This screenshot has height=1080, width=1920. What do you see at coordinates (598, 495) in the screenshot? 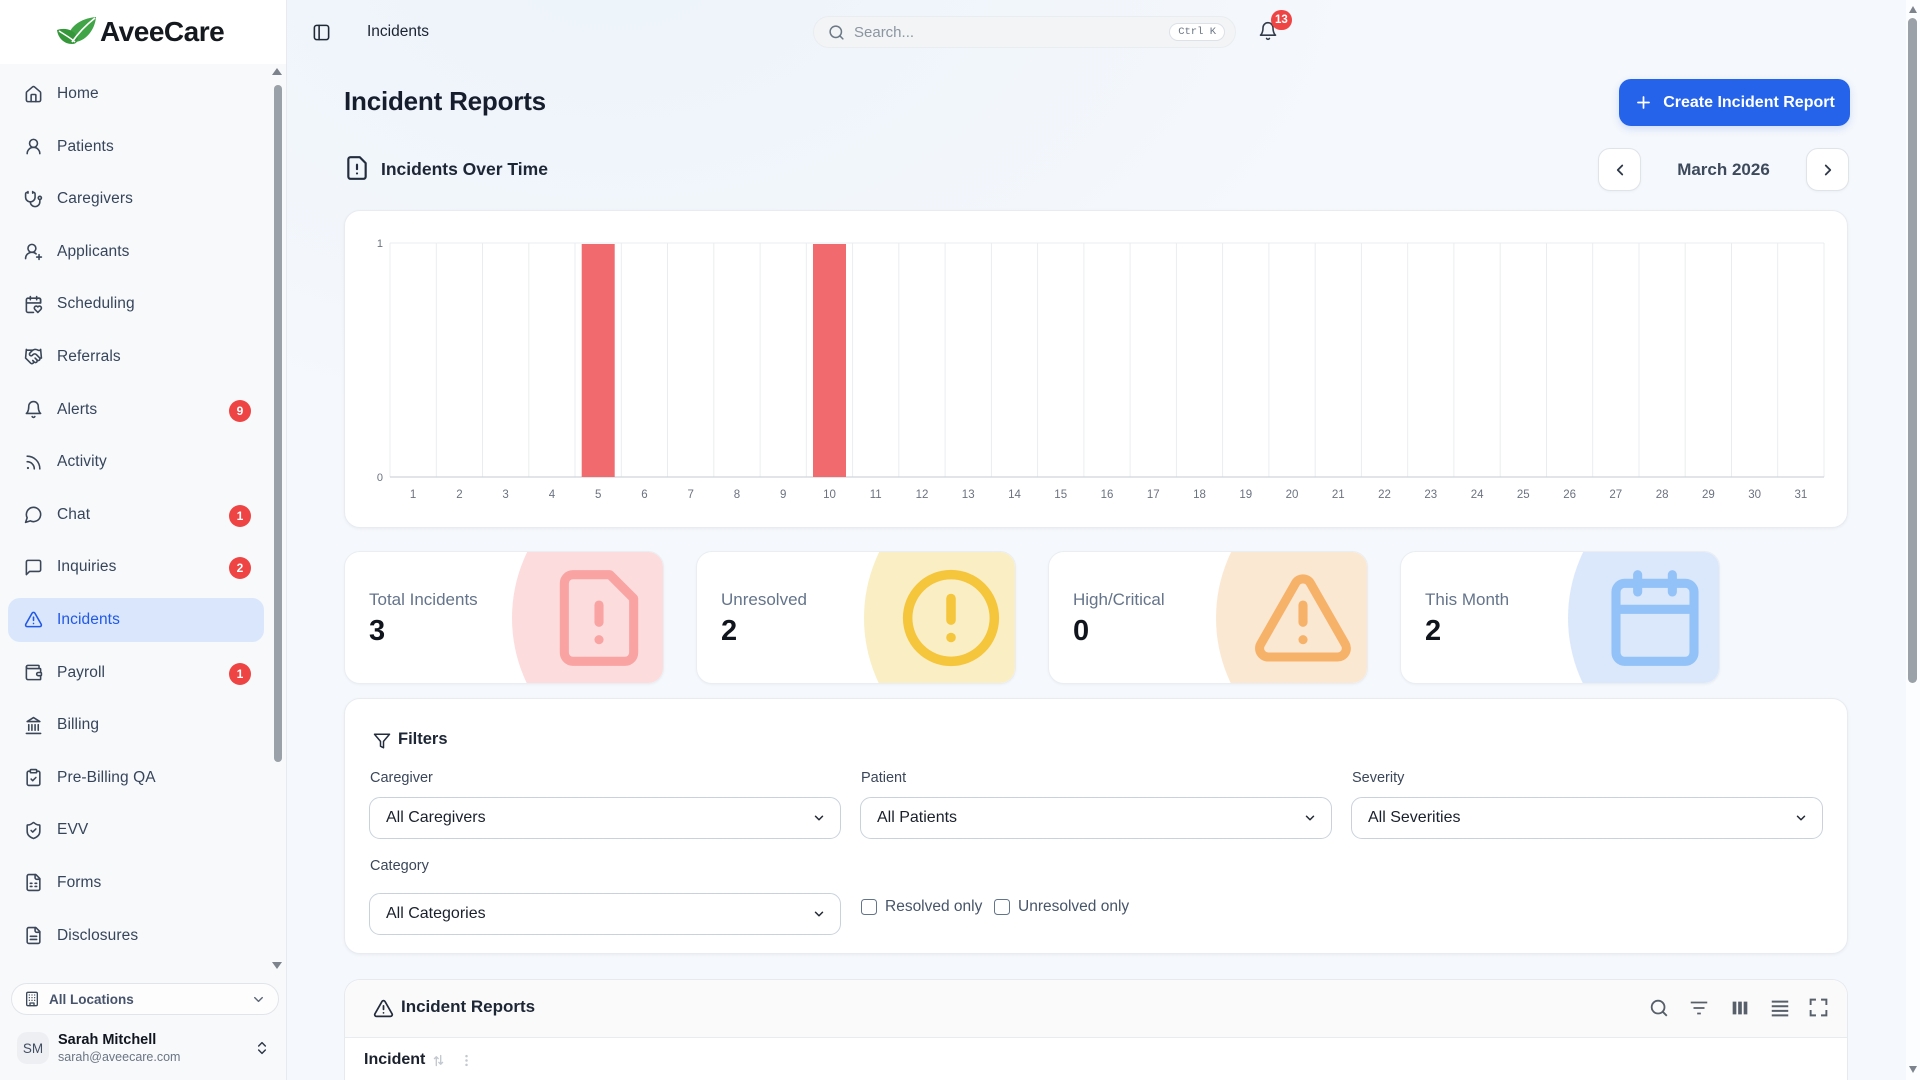
I see `svg-text: 5` at bounding box center [598, 495].